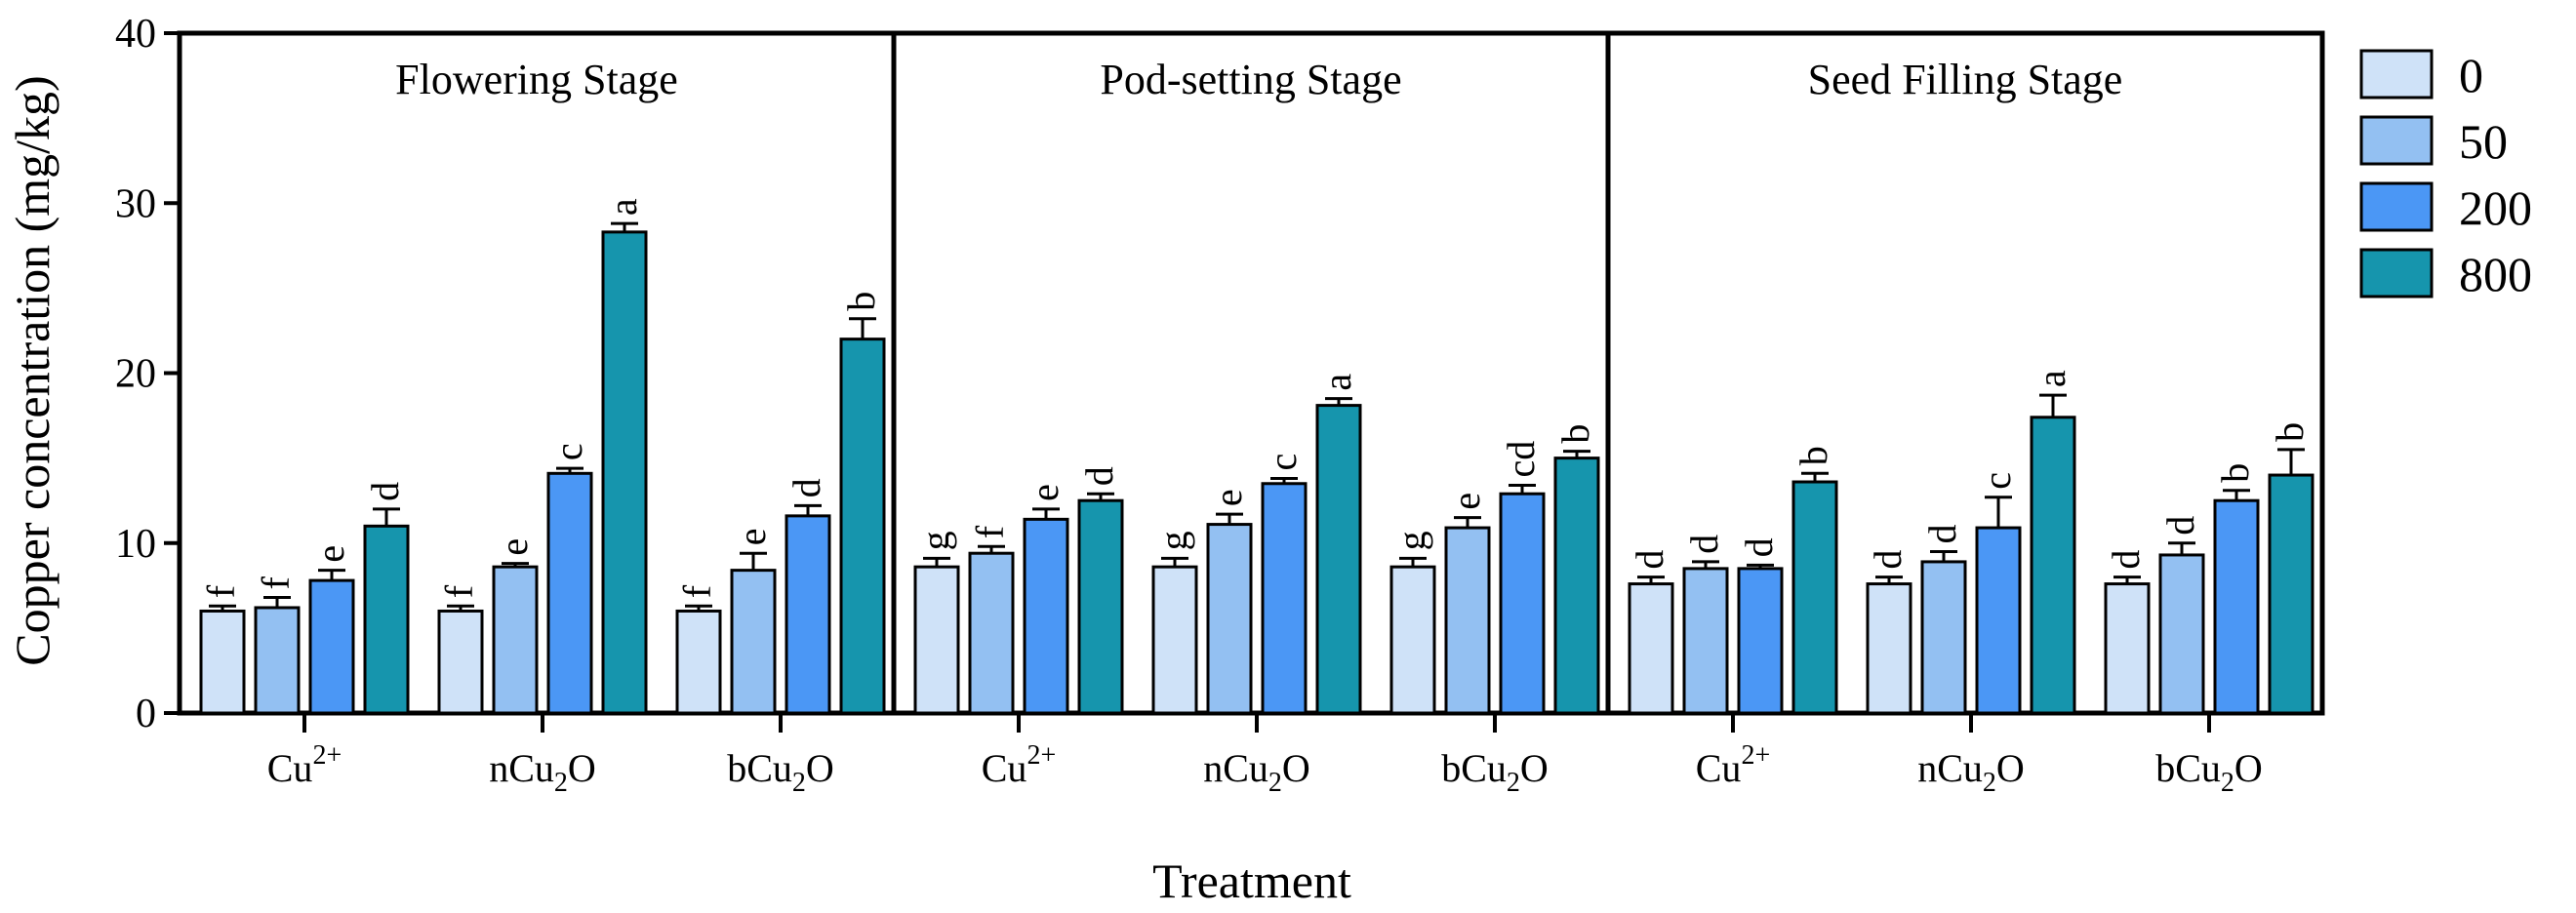  What do you see at coordinates (2445, 174) in the screenshot?
I see `legend: 0 50 200 800` at bounding box center [2445, 174].